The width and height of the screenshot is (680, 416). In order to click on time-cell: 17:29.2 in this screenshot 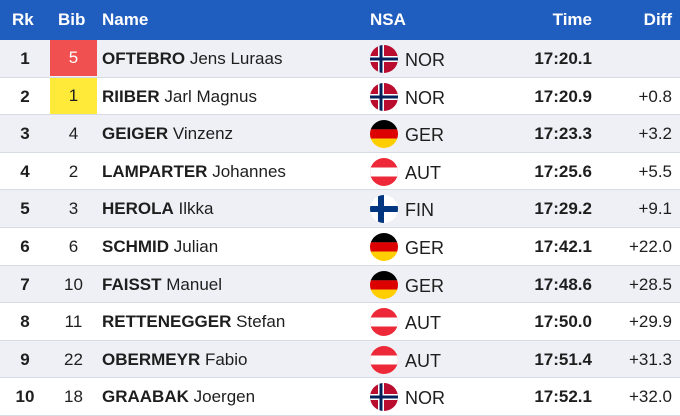, I will do `click(563, 209)`.